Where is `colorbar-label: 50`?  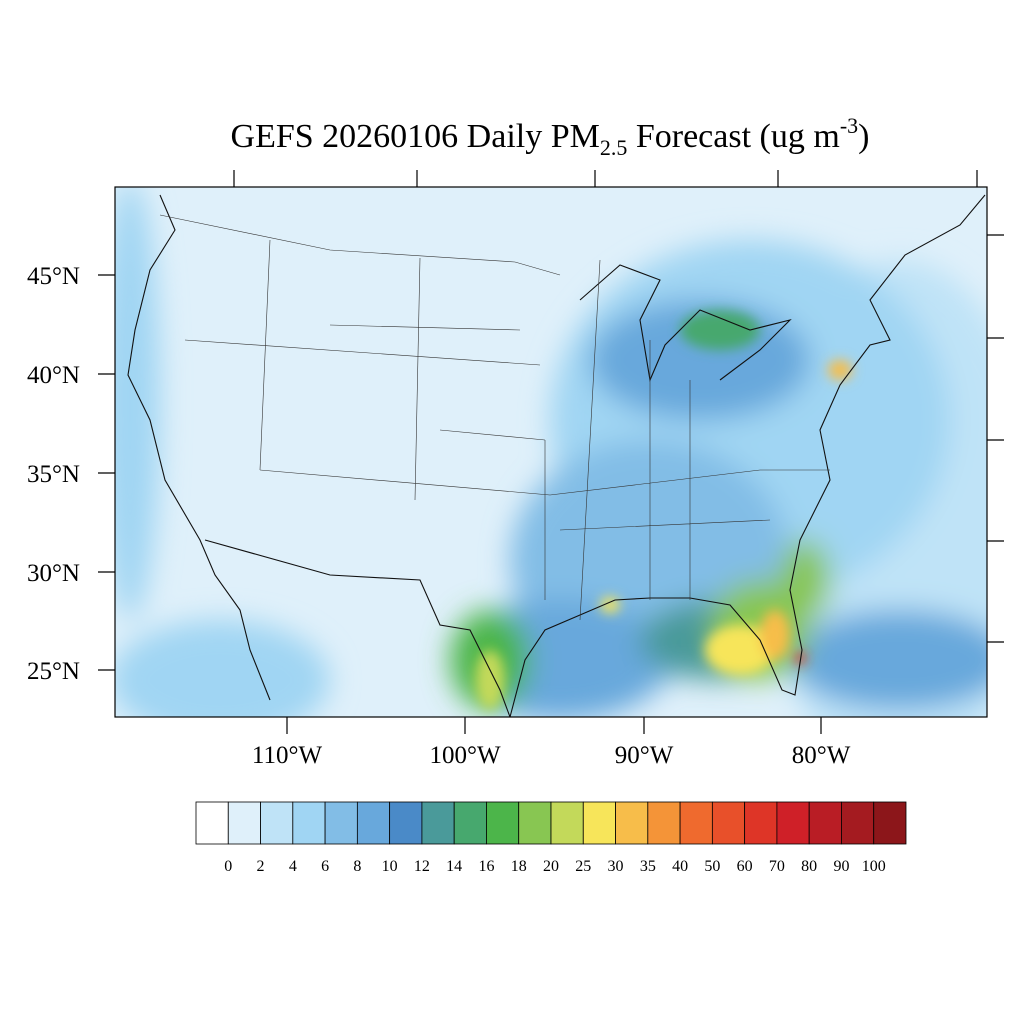 colorbar-label: 50 is located at coordinates (712, 866).